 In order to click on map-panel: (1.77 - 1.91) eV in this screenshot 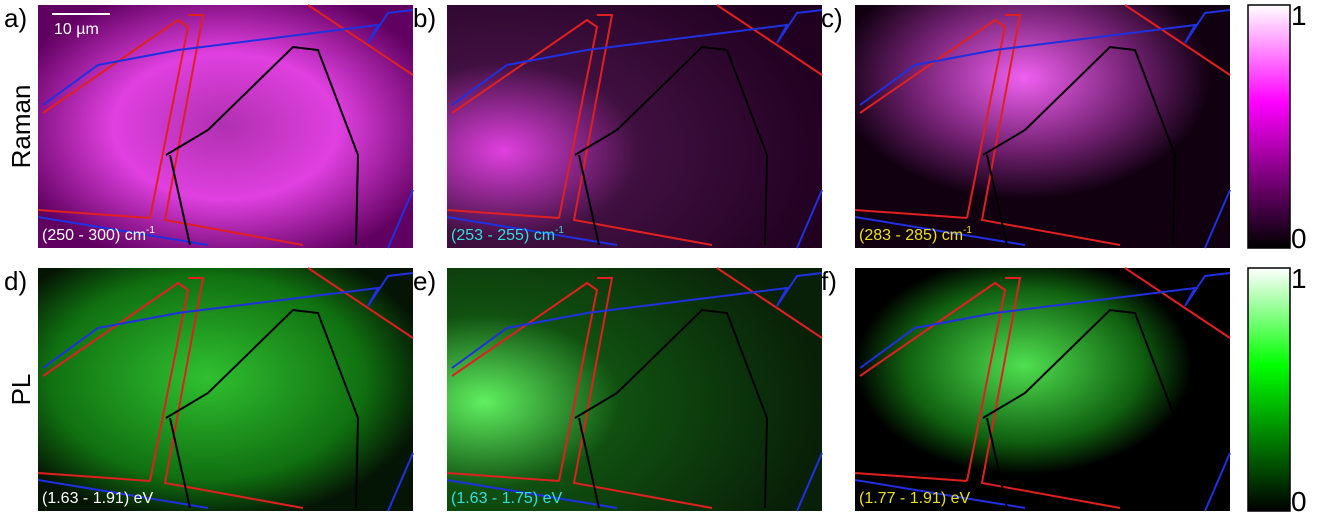, I will do `click(1042, 389)`.